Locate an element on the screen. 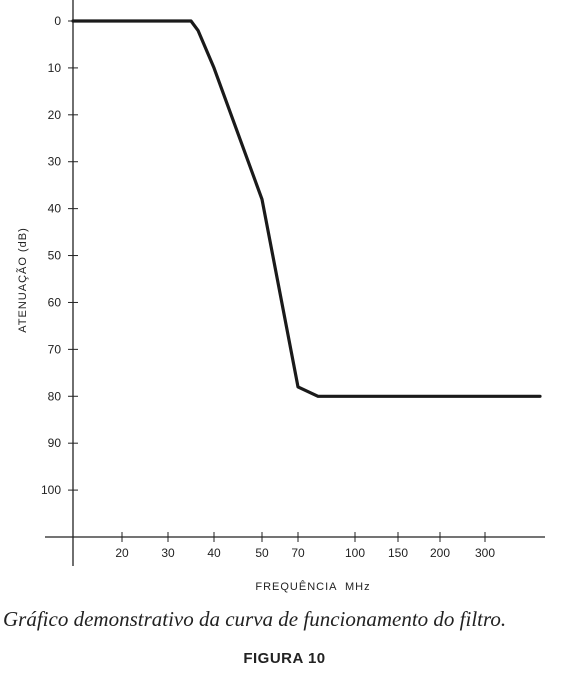 The height and width of the screenshot is (692, 569). y-tick-label: 50 is located at coordinates (55, 256).